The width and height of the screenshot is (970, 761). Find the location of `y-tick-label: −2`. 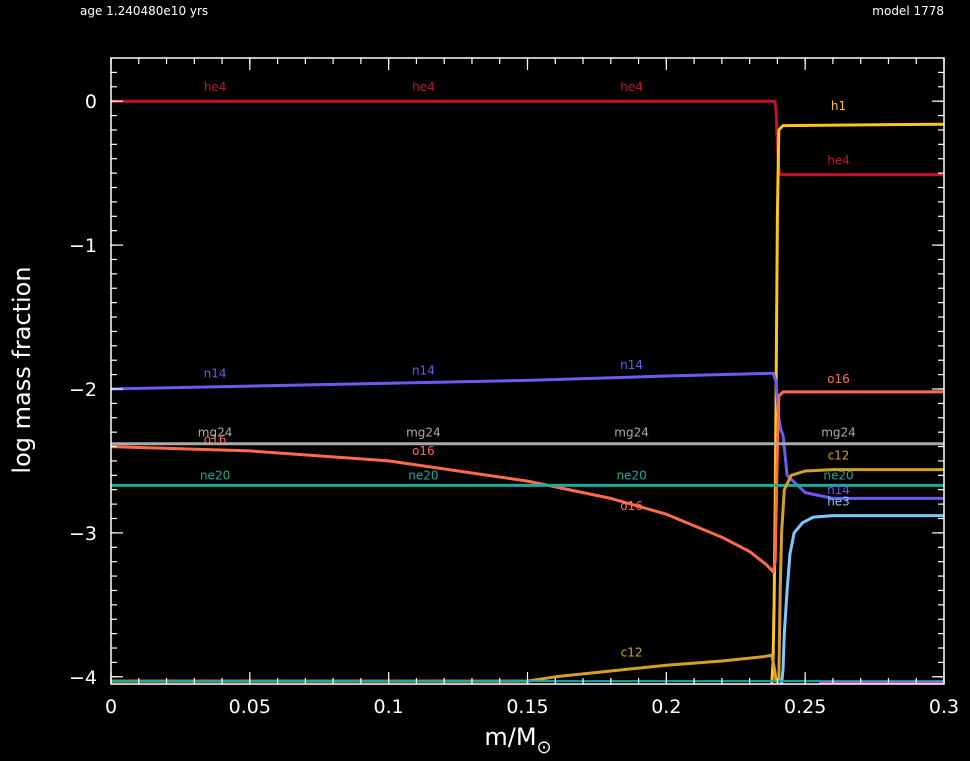

y-tick-label: −2 is located at coordinates (83, 390).